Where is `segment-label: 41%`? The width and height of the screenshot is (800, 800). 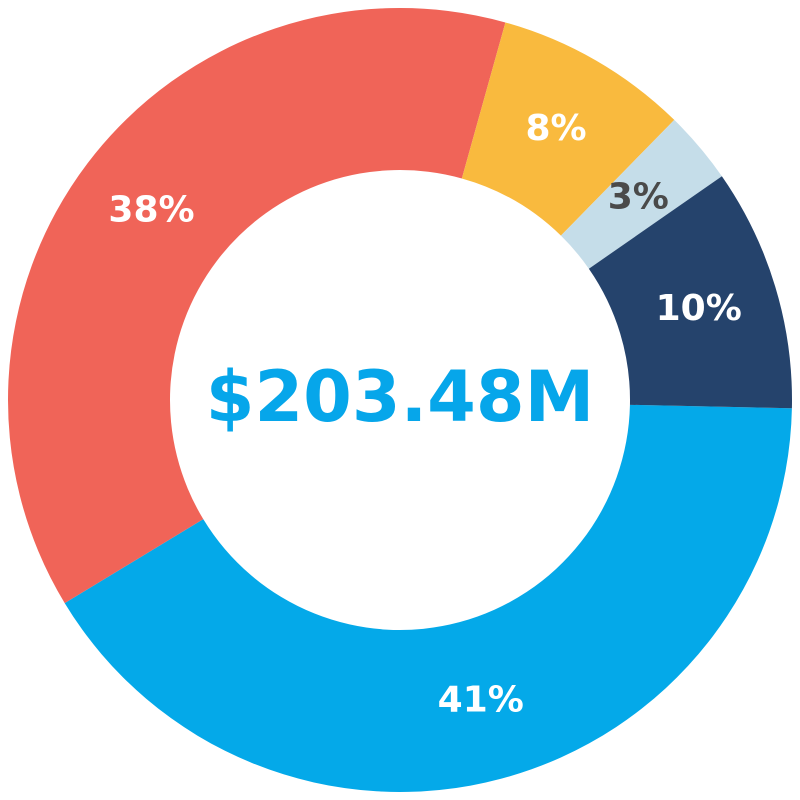
segment-label: 41% is located at coordinates (481, 699).